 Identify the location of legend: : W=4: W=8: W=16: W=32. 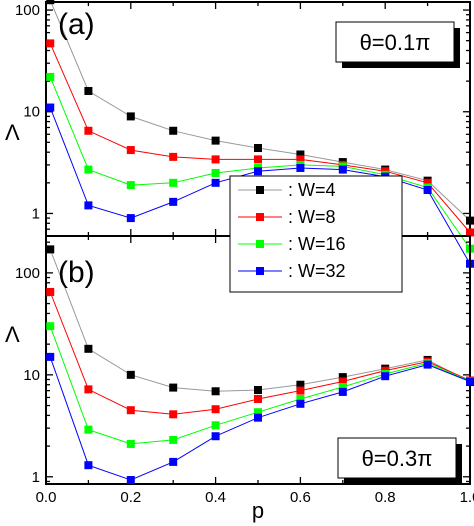
(316, 234).